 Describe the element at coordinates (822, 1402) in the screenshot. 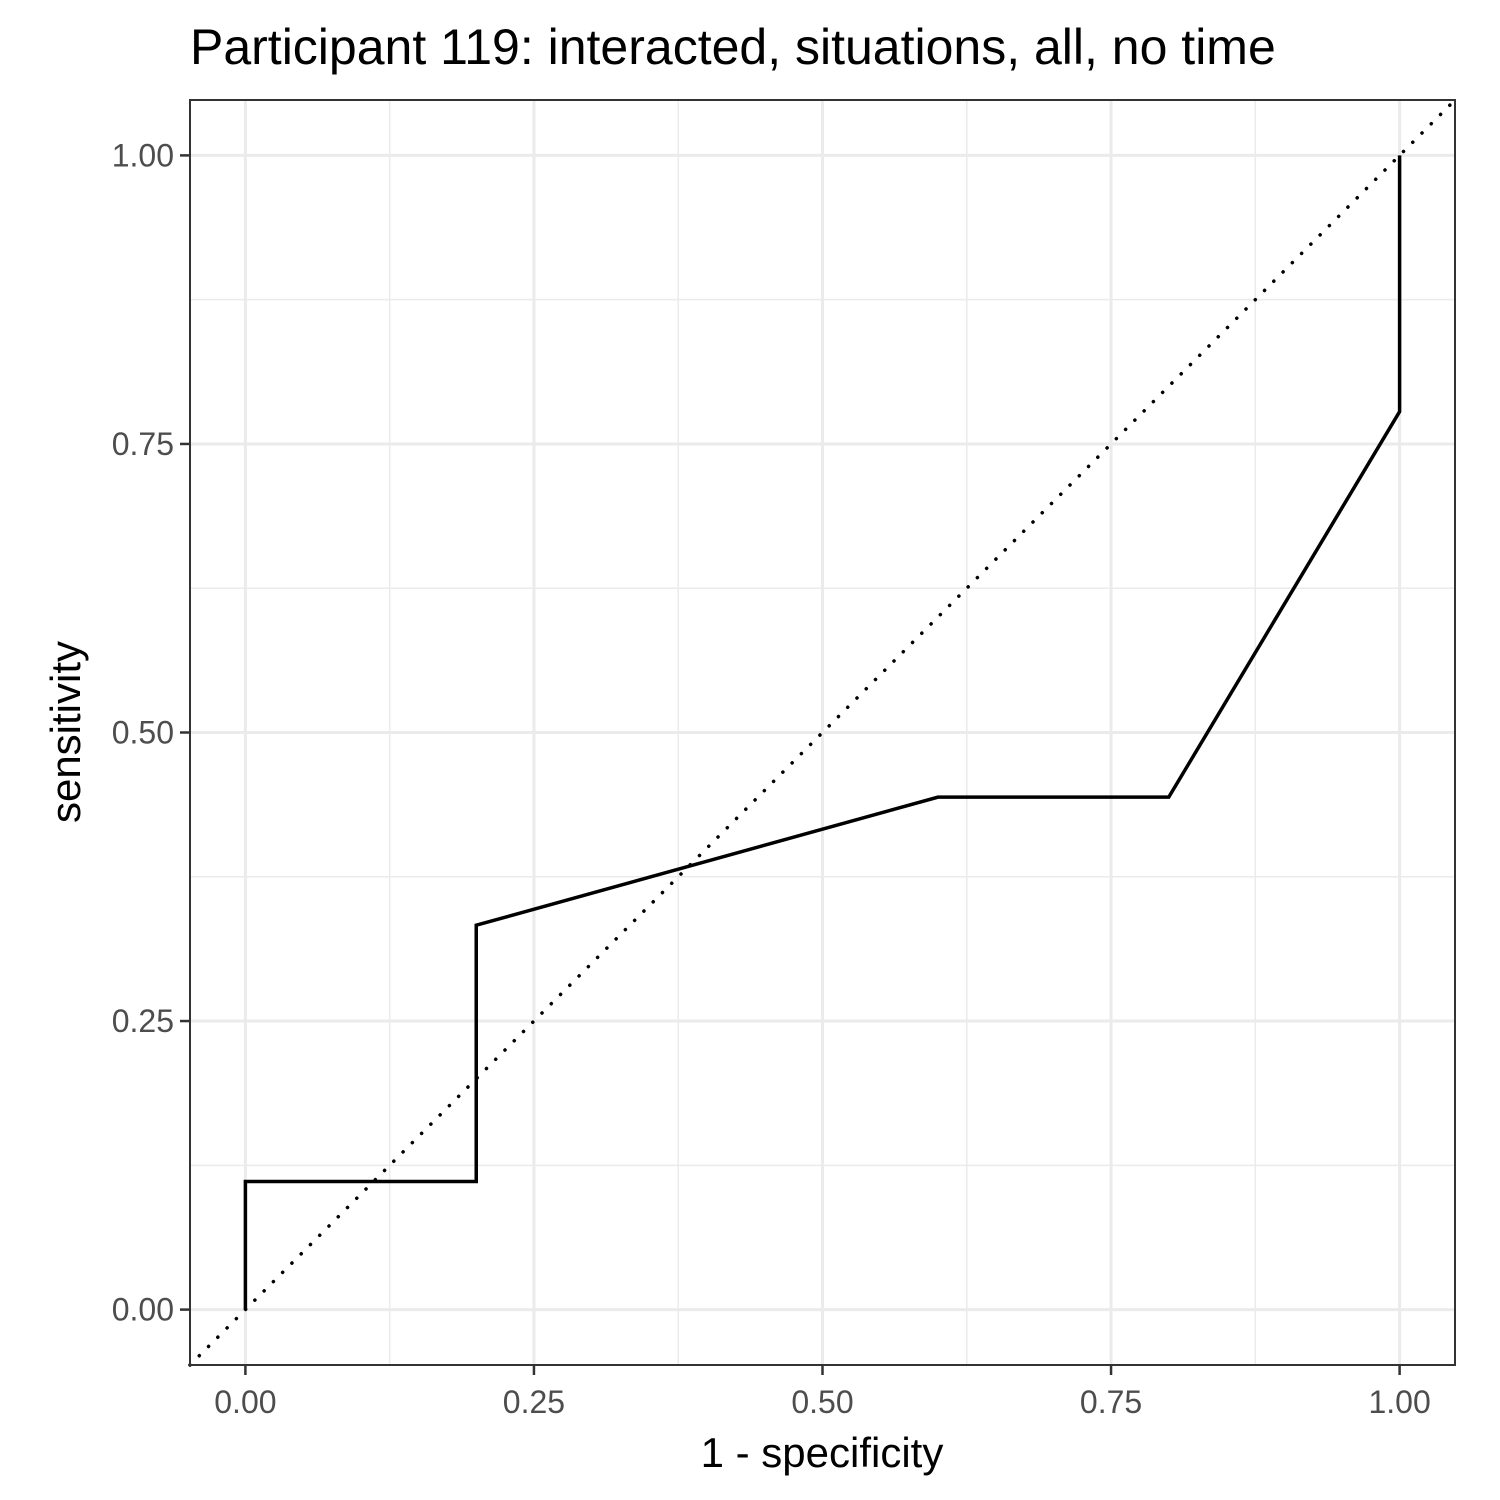

I see `x-tick-label: 0.50` at that location.